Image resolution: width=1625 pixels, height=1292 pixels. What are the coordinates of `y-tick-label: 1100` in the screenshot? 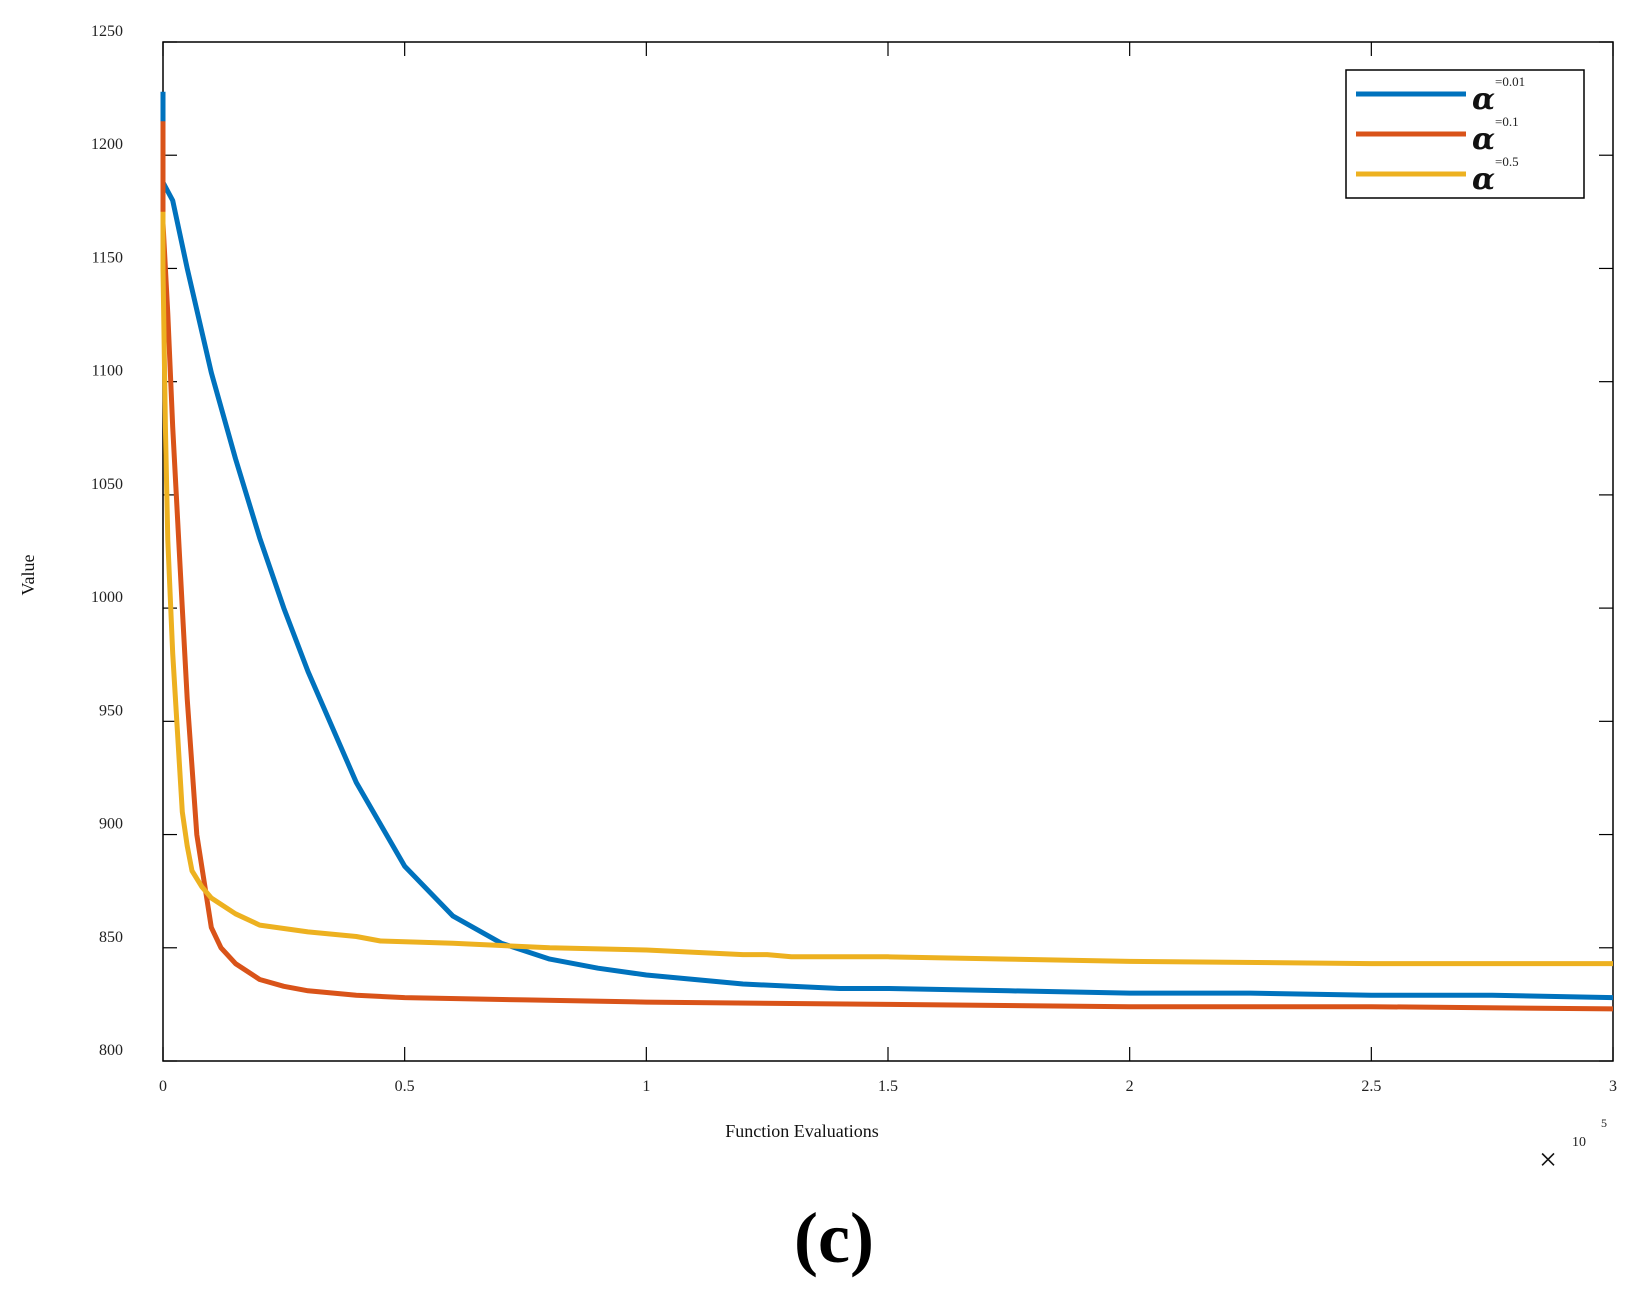 It's located at (107, 371).